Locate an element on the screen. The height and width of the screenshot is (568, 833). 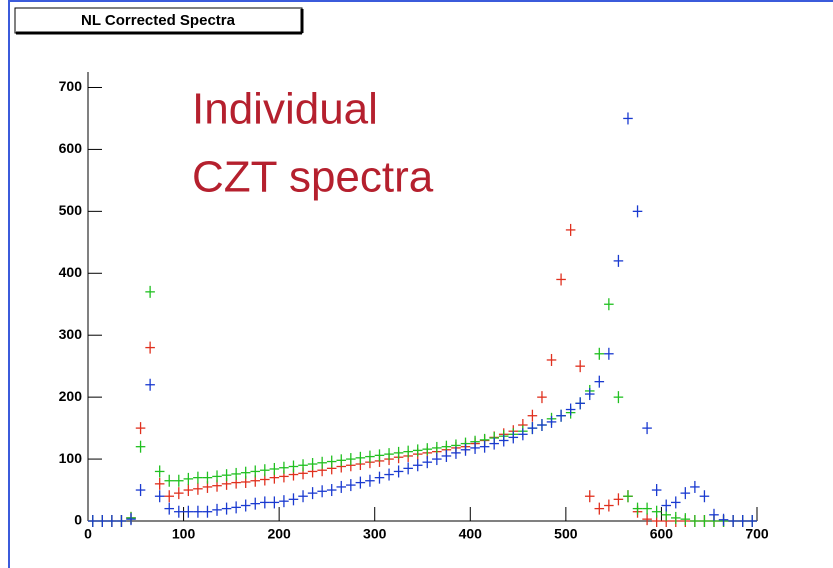
annotation: Individual is located at coordinates (285, 109).